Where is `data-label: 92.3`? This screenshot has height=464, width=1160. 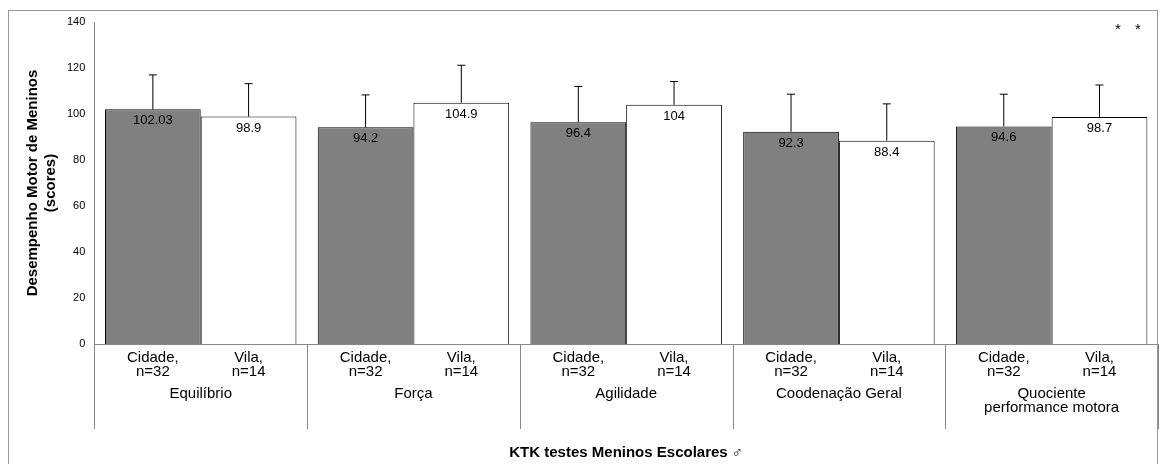 data-label: 92.3 is located at coordinates (791, 142).